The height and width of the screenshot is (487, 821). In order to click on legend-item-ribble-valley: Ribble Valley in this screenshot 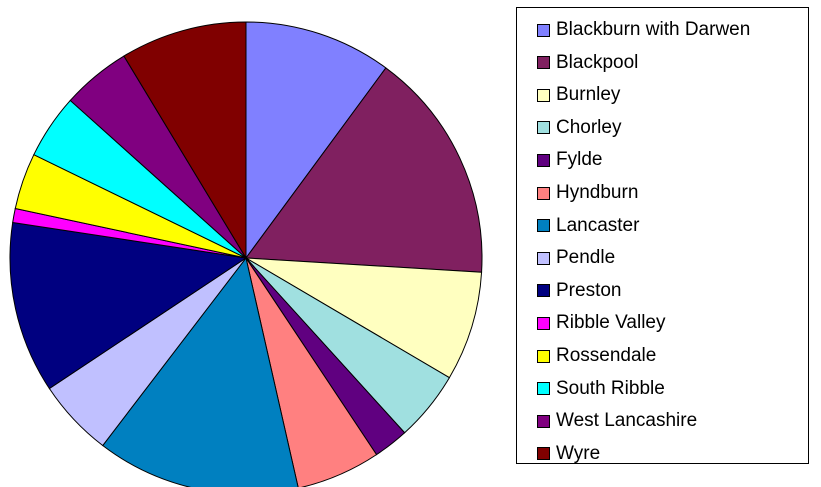, I will do `click(601, 323)`.